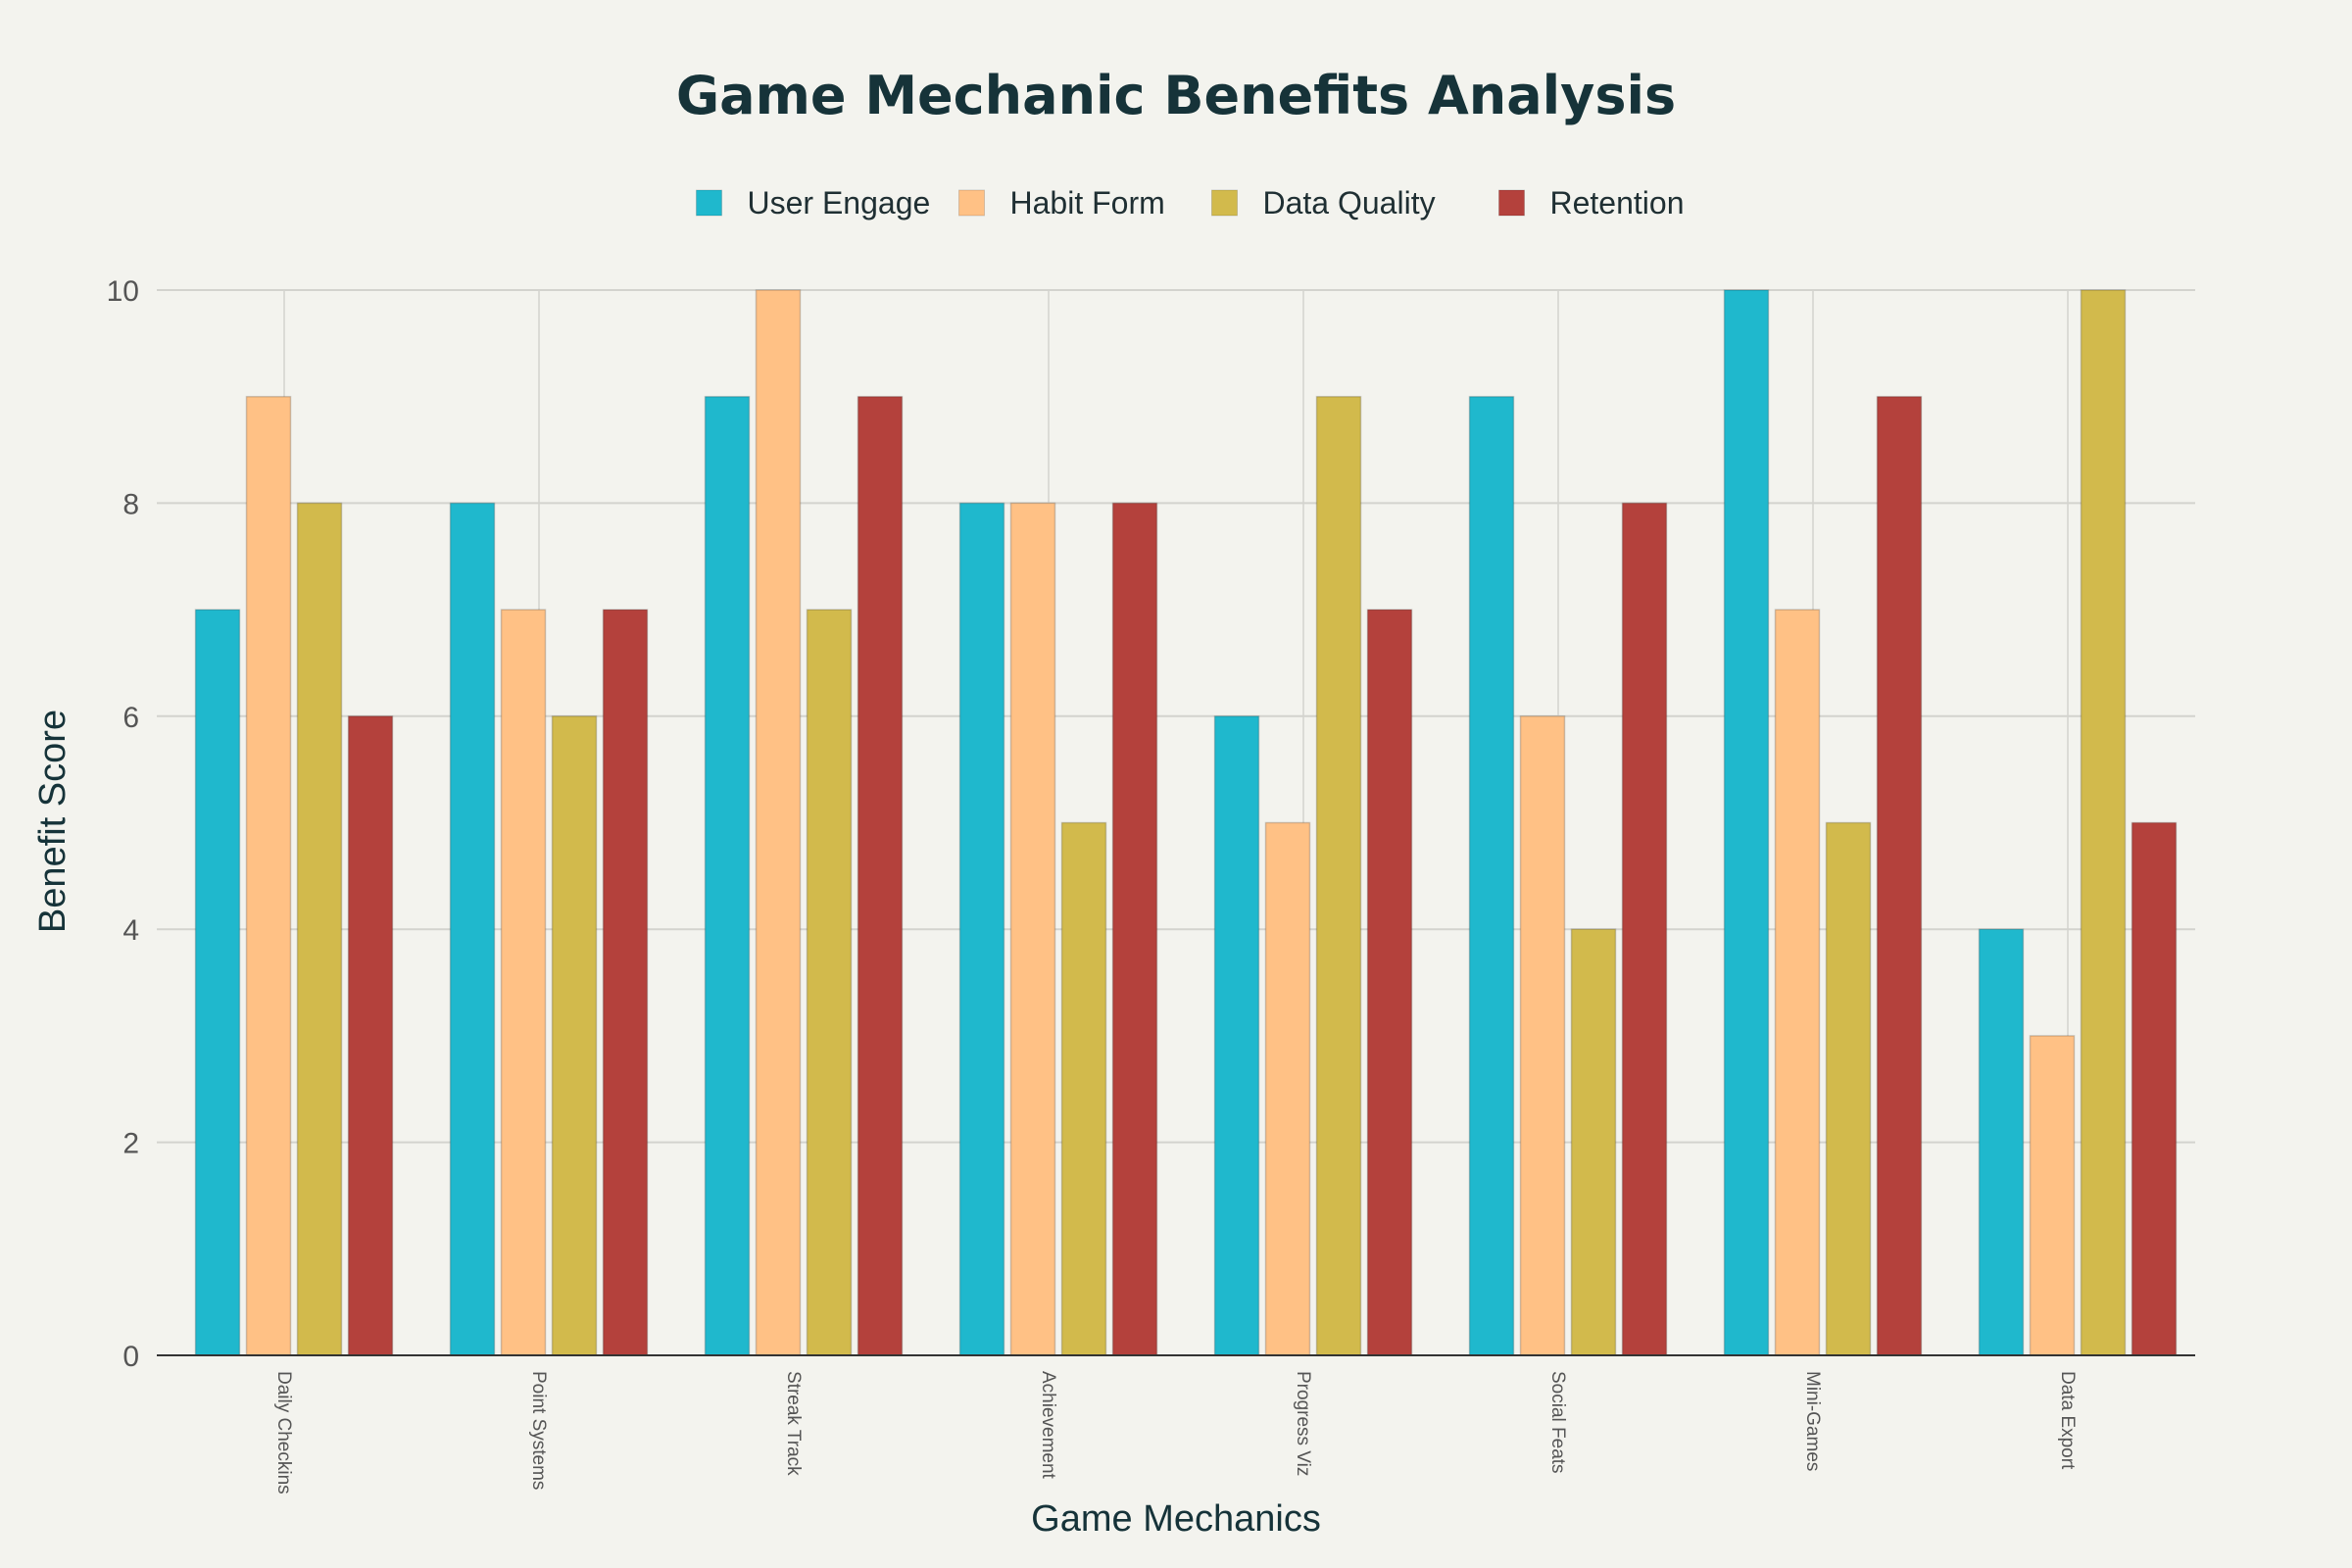  Describe the element at coordinates (472, 929) in the screenshot. I see `bar-user-engage-point-systems` at that location.